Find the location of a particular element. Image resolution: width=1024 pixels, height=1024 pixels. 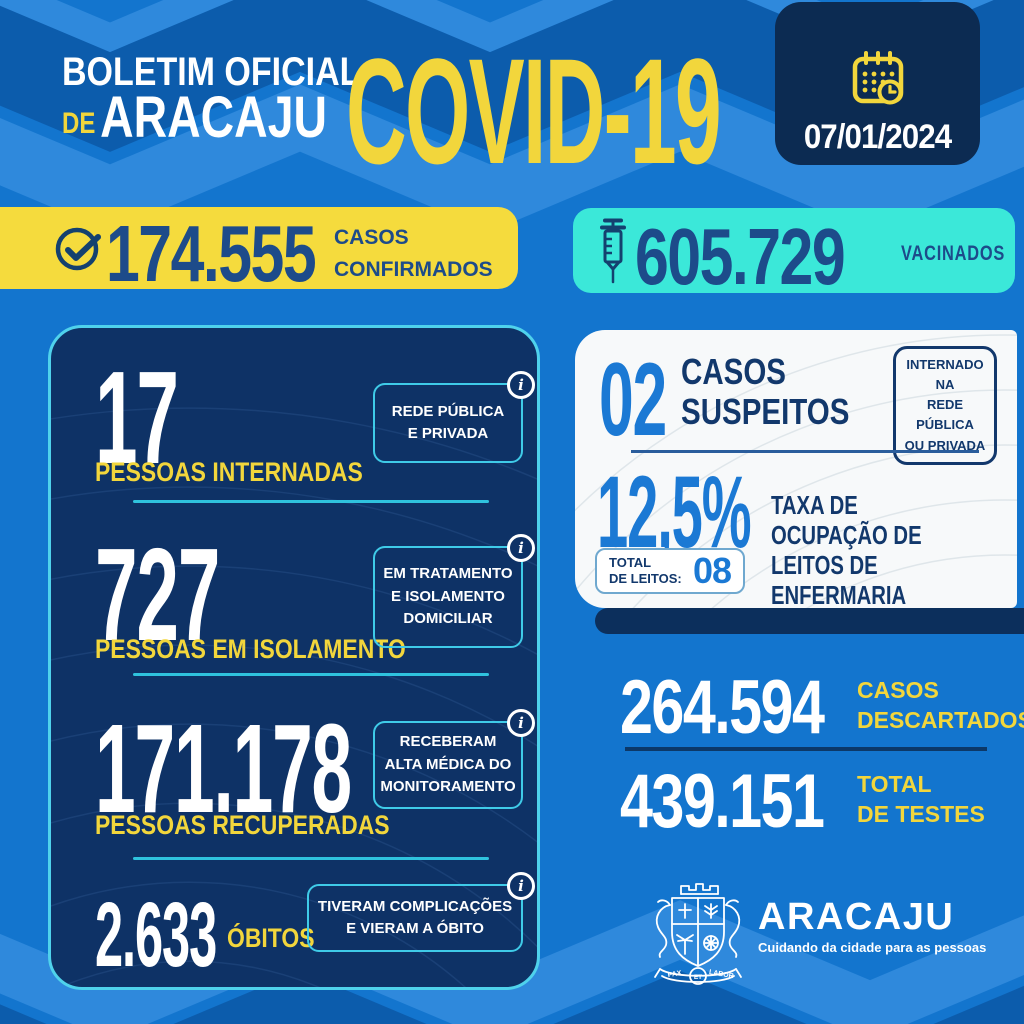

city-brand-name: ARACAJU is located at coordinates (856, 917).